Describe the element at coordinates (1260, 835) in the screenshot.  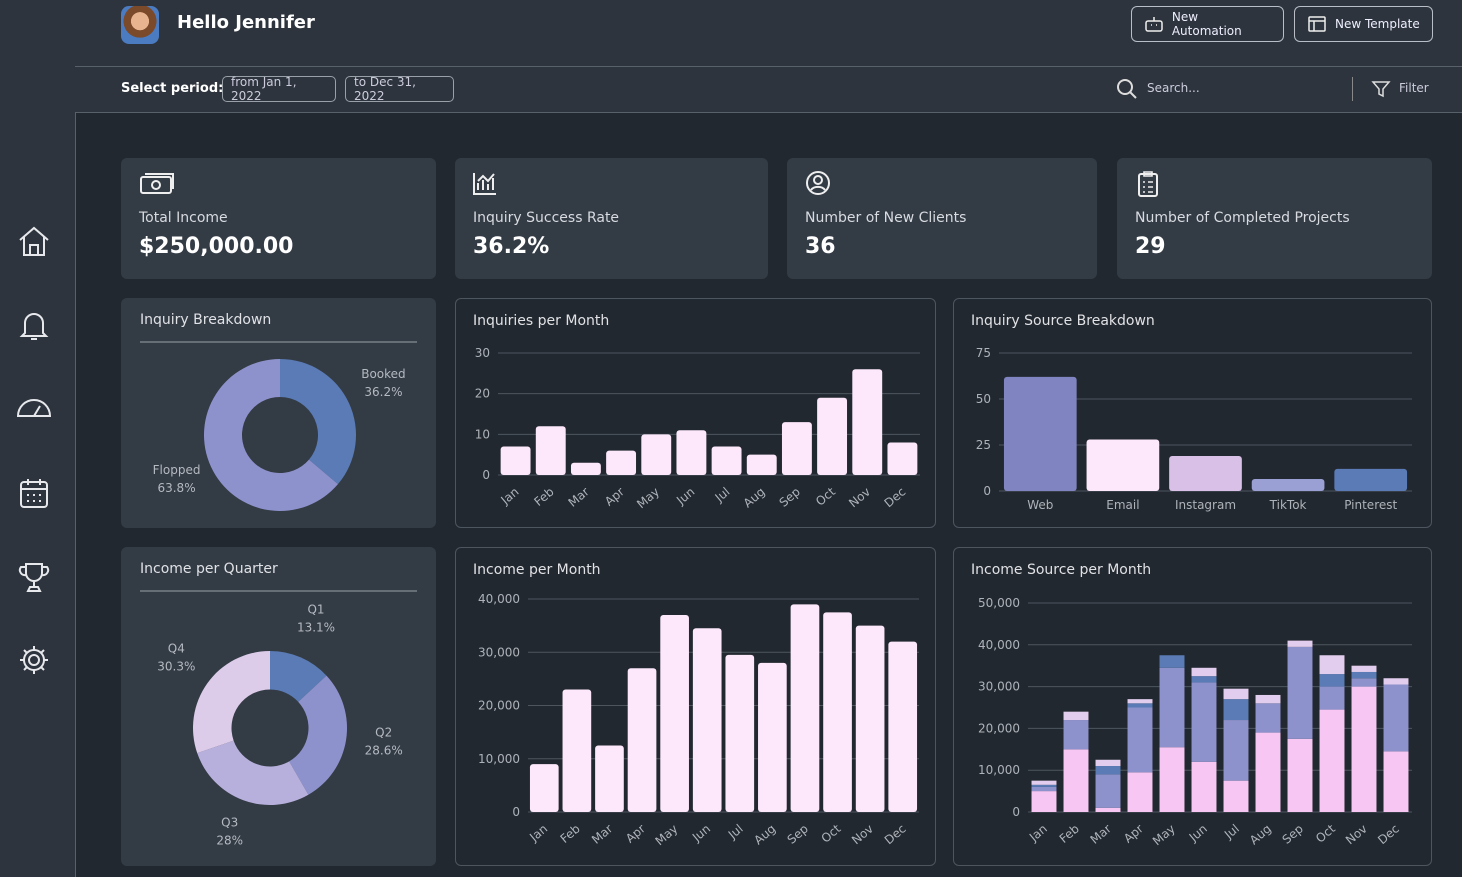
I see `x-tick-label: Aug` at that location.